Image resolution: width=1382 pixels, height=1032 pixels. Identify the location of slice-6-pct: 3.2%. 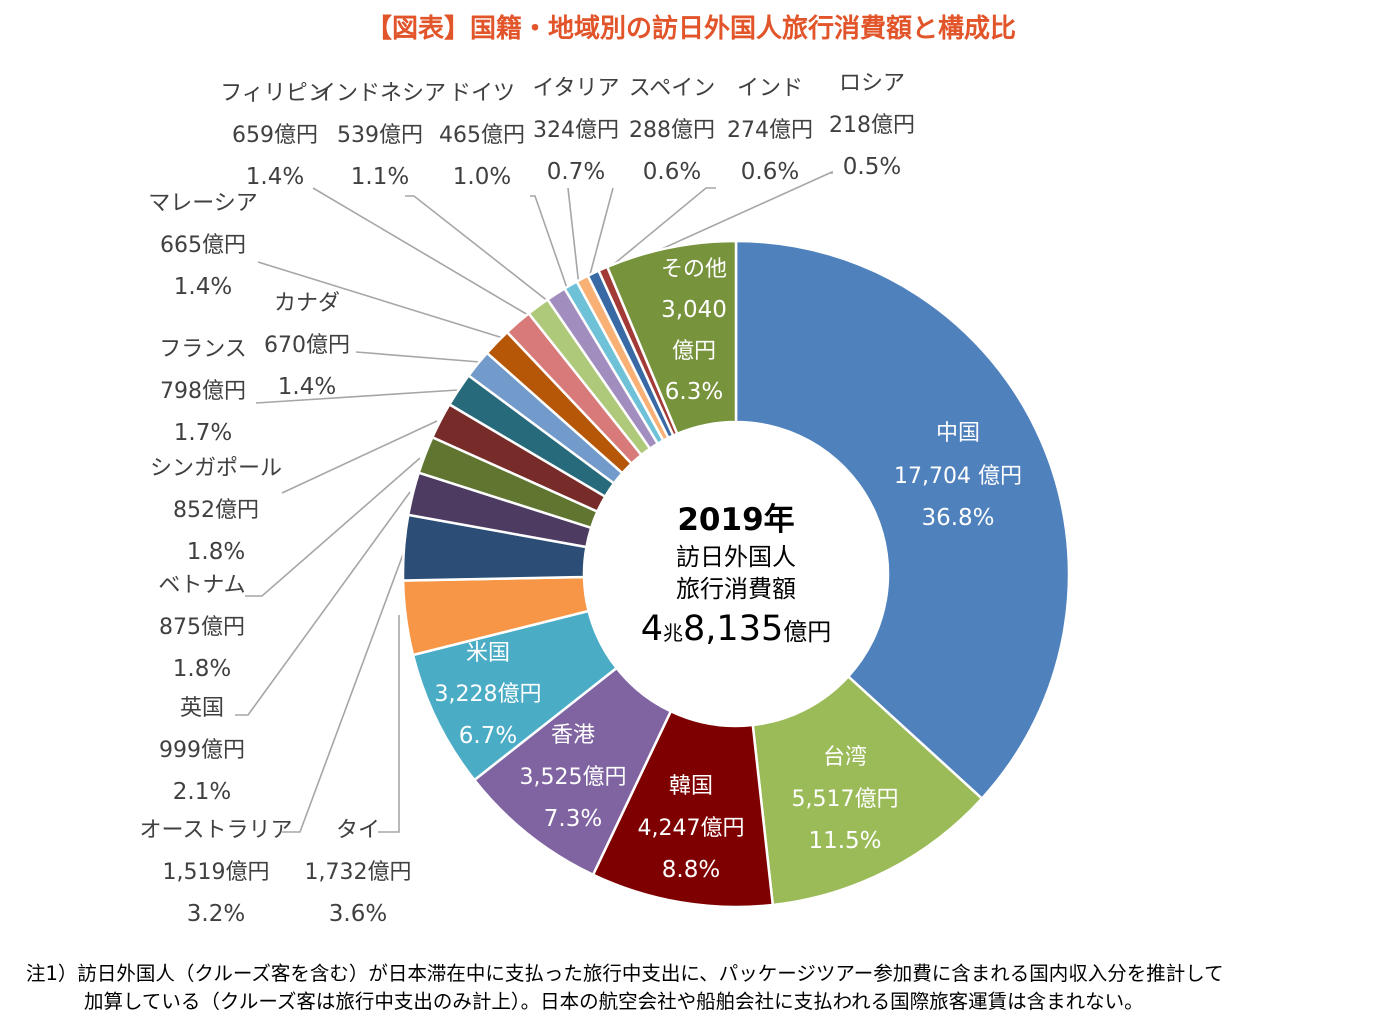
(216, 914).